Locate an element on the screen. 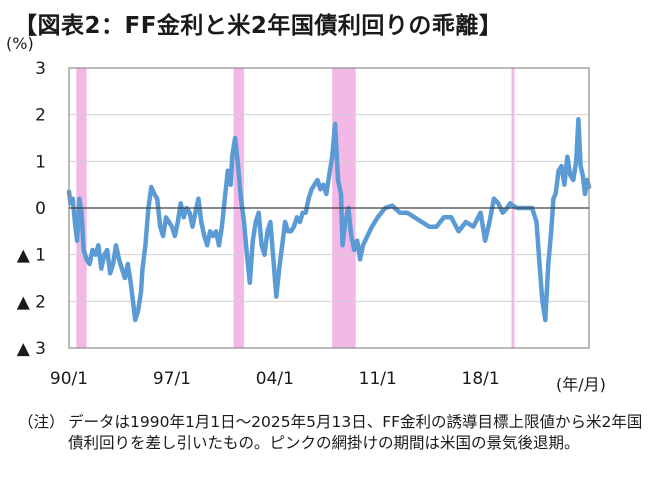 Image resolution: width=668 pixels, height=482 pixels. x-tick-label-2: 04/1 is located at coordinates (275, 379).